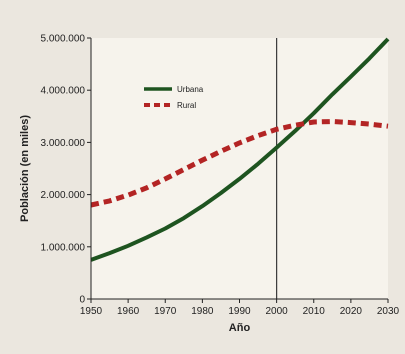 The width and height of the screenshot is (405, 354). I want to click on x-axis-title: Año, so click(240, 328).